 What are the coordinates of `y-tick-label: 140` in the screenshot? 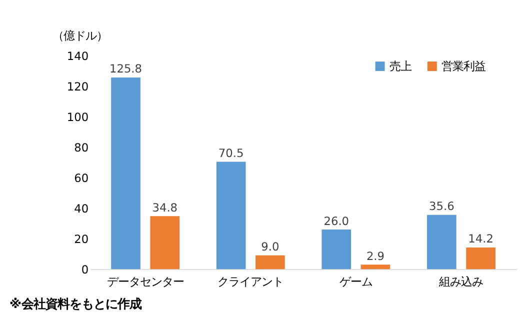 It's located at (77, 56).